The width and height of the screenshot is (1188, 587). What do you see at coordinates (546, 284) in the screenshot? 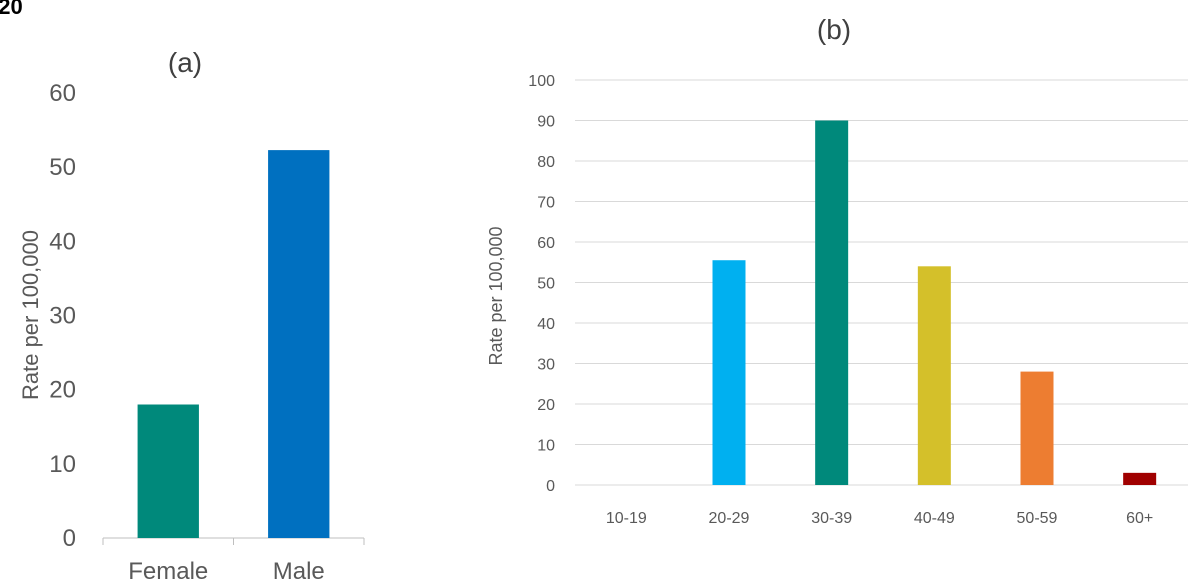
I see `chart-b-y-tick-label: 50` at bounding box center [546, 284].